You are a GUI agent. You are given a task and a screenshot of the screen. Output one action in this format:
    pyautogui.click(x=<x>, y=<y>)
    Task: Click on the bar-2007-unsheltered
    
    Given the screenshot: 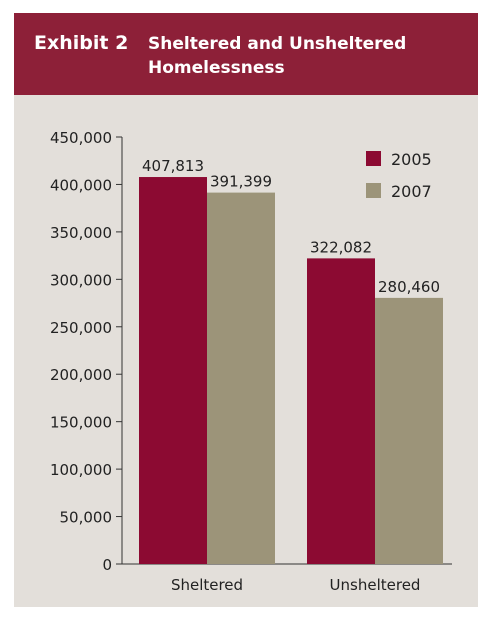 What is the action you would take?
    pyautogui.click(x=409, y=430)
    